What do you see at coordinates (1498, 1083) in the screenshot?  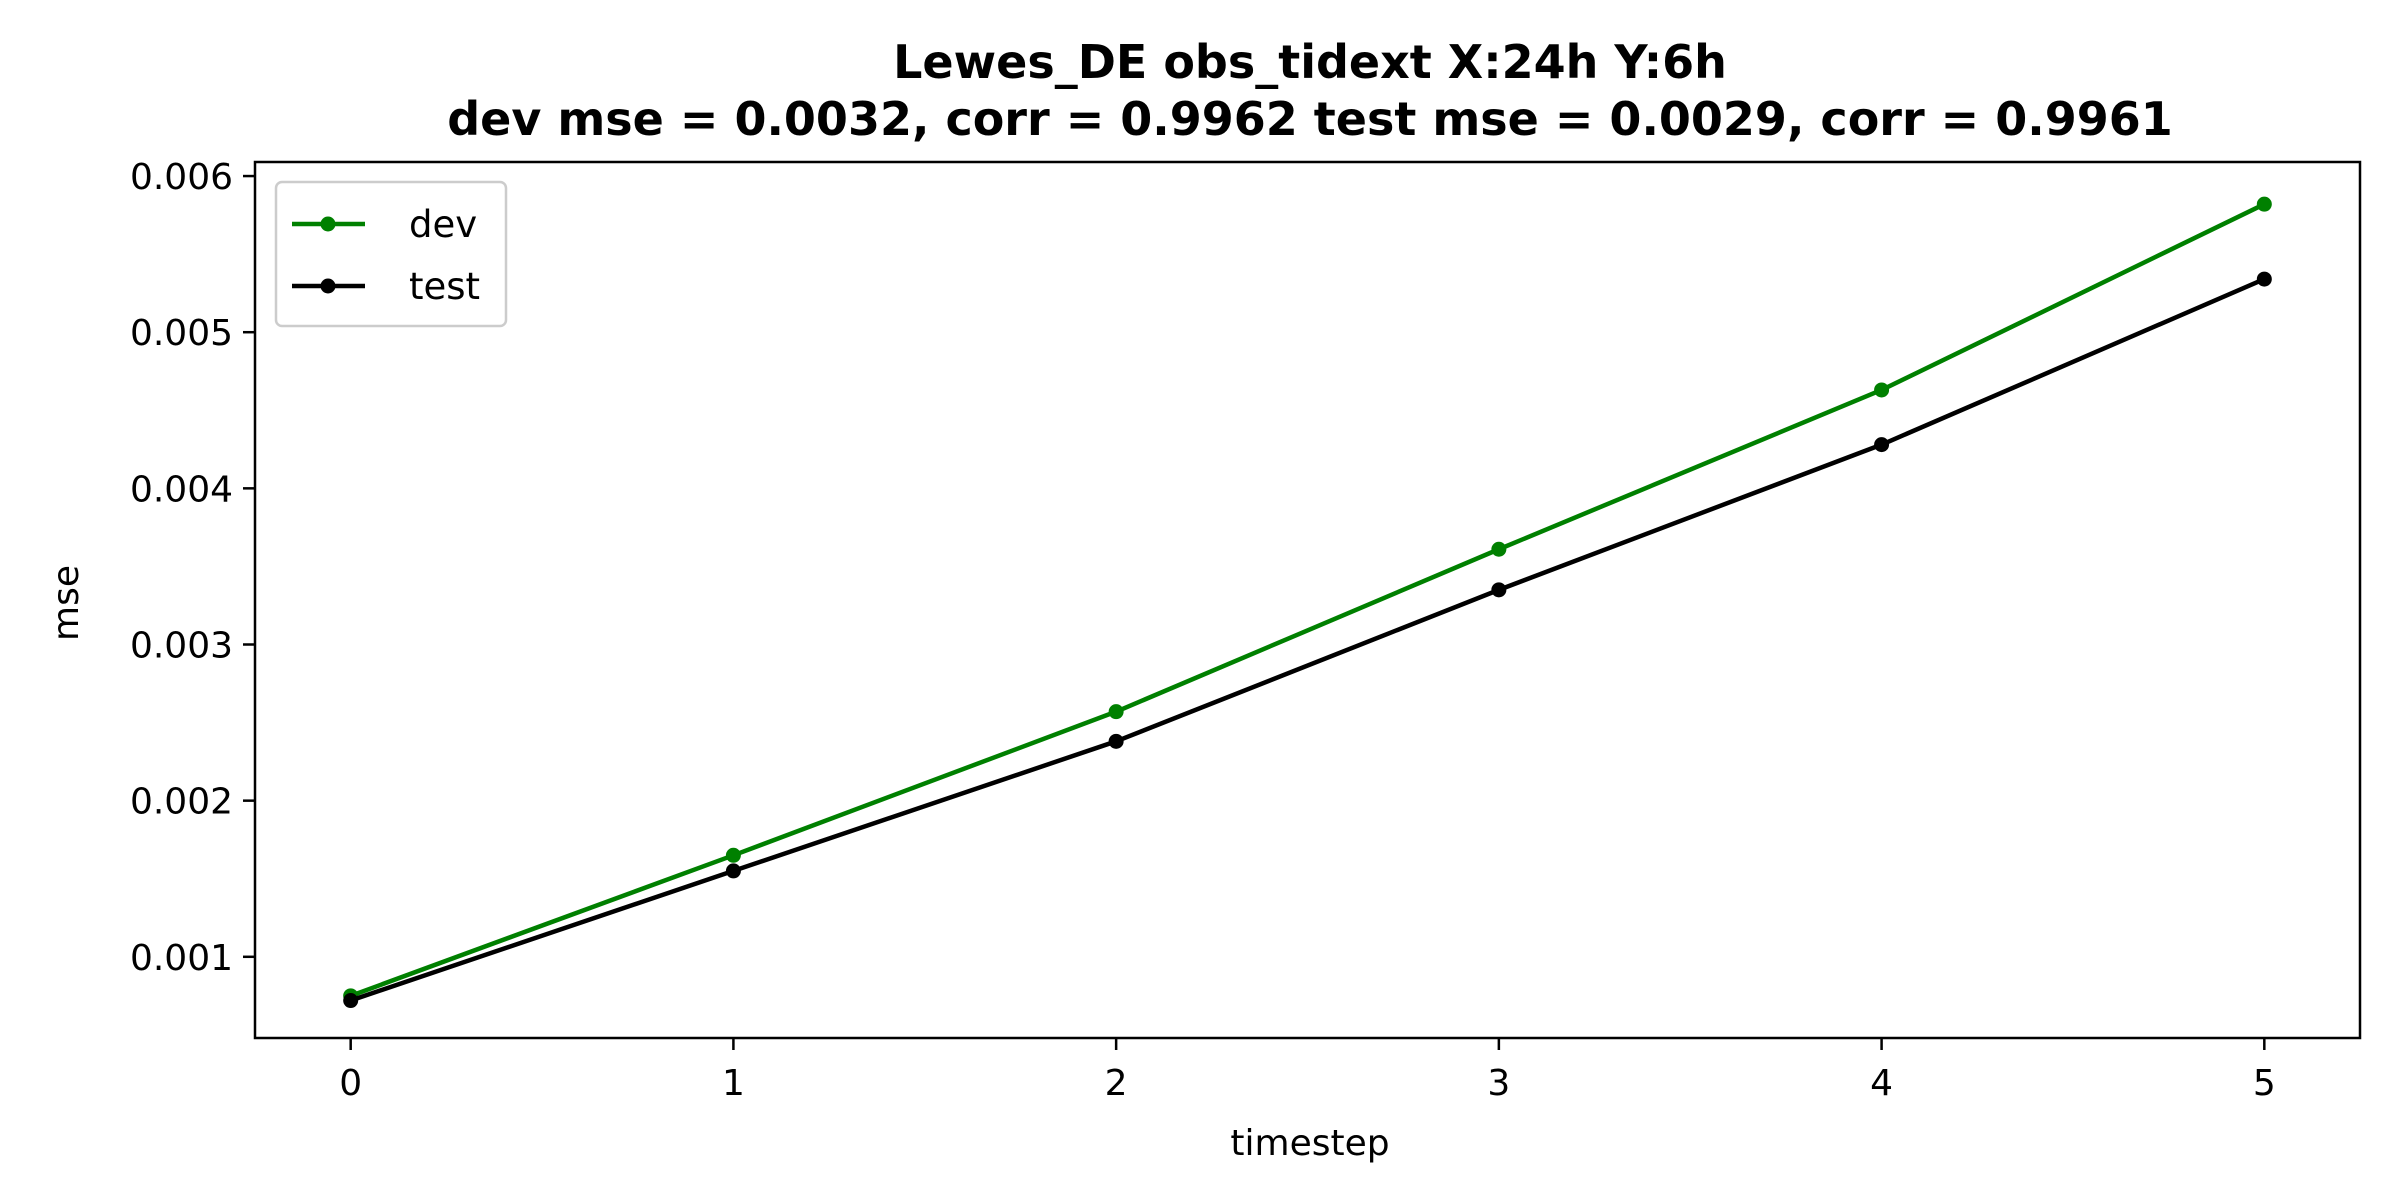 I see `x-tick-label: 3` at bounding box center [1498, 1083].